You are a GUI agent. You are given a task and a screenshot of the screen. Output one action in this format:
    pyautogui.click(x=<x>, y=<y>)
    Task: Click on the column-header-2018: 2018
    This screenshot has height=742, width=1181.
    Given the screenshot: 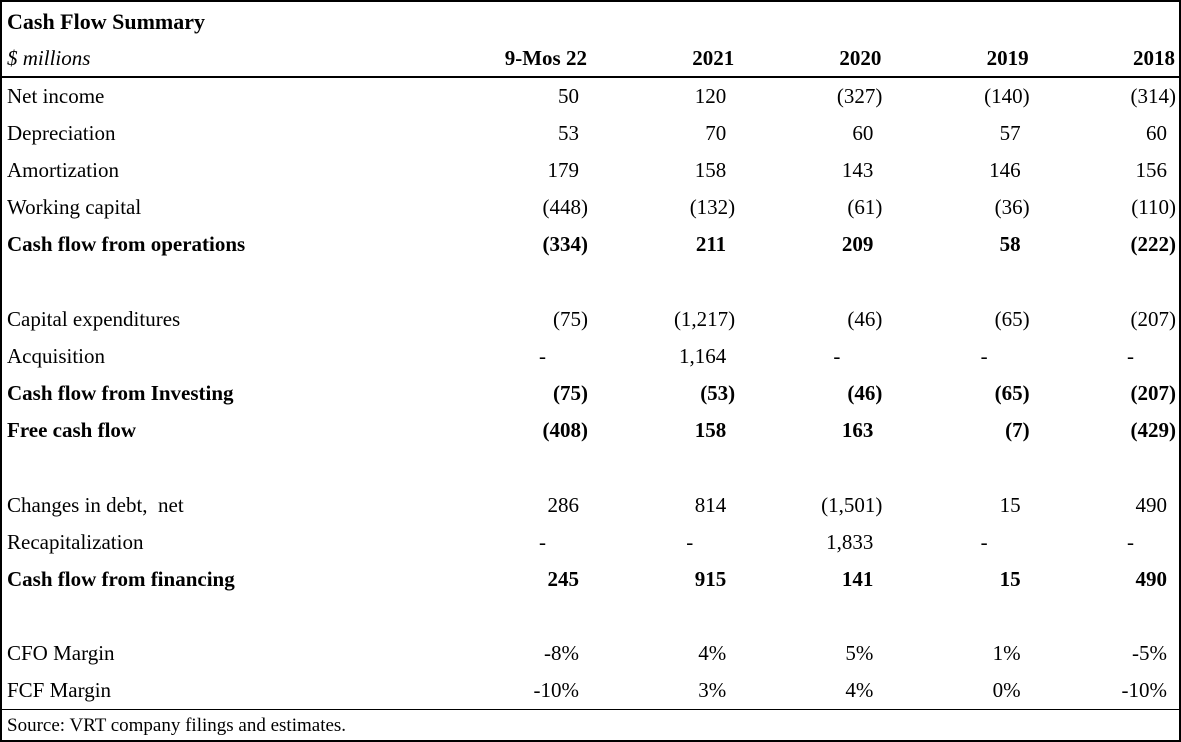 What is the action you would take?
    pyautogui.click(x=1106, y=60)
    